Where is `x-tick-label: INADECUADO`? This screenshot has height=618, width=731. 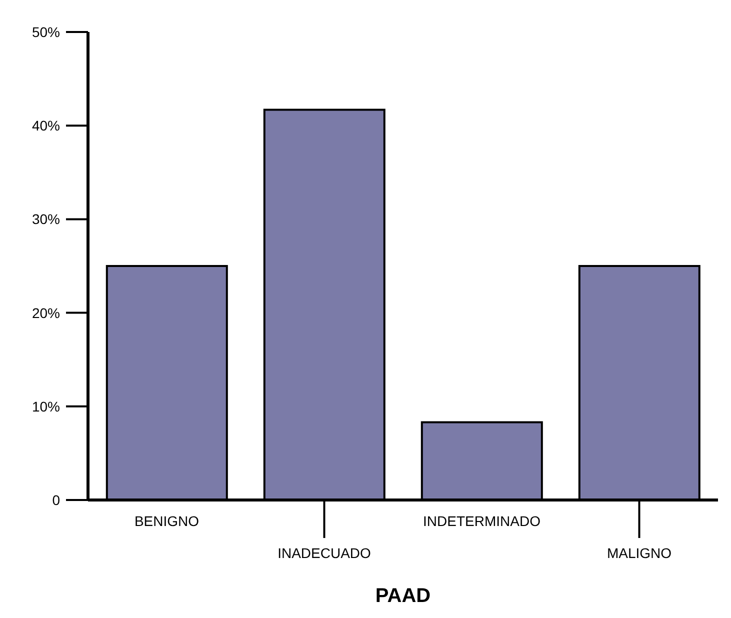
x-tick-label: INADECUADO is located at coordinates (325, 553).